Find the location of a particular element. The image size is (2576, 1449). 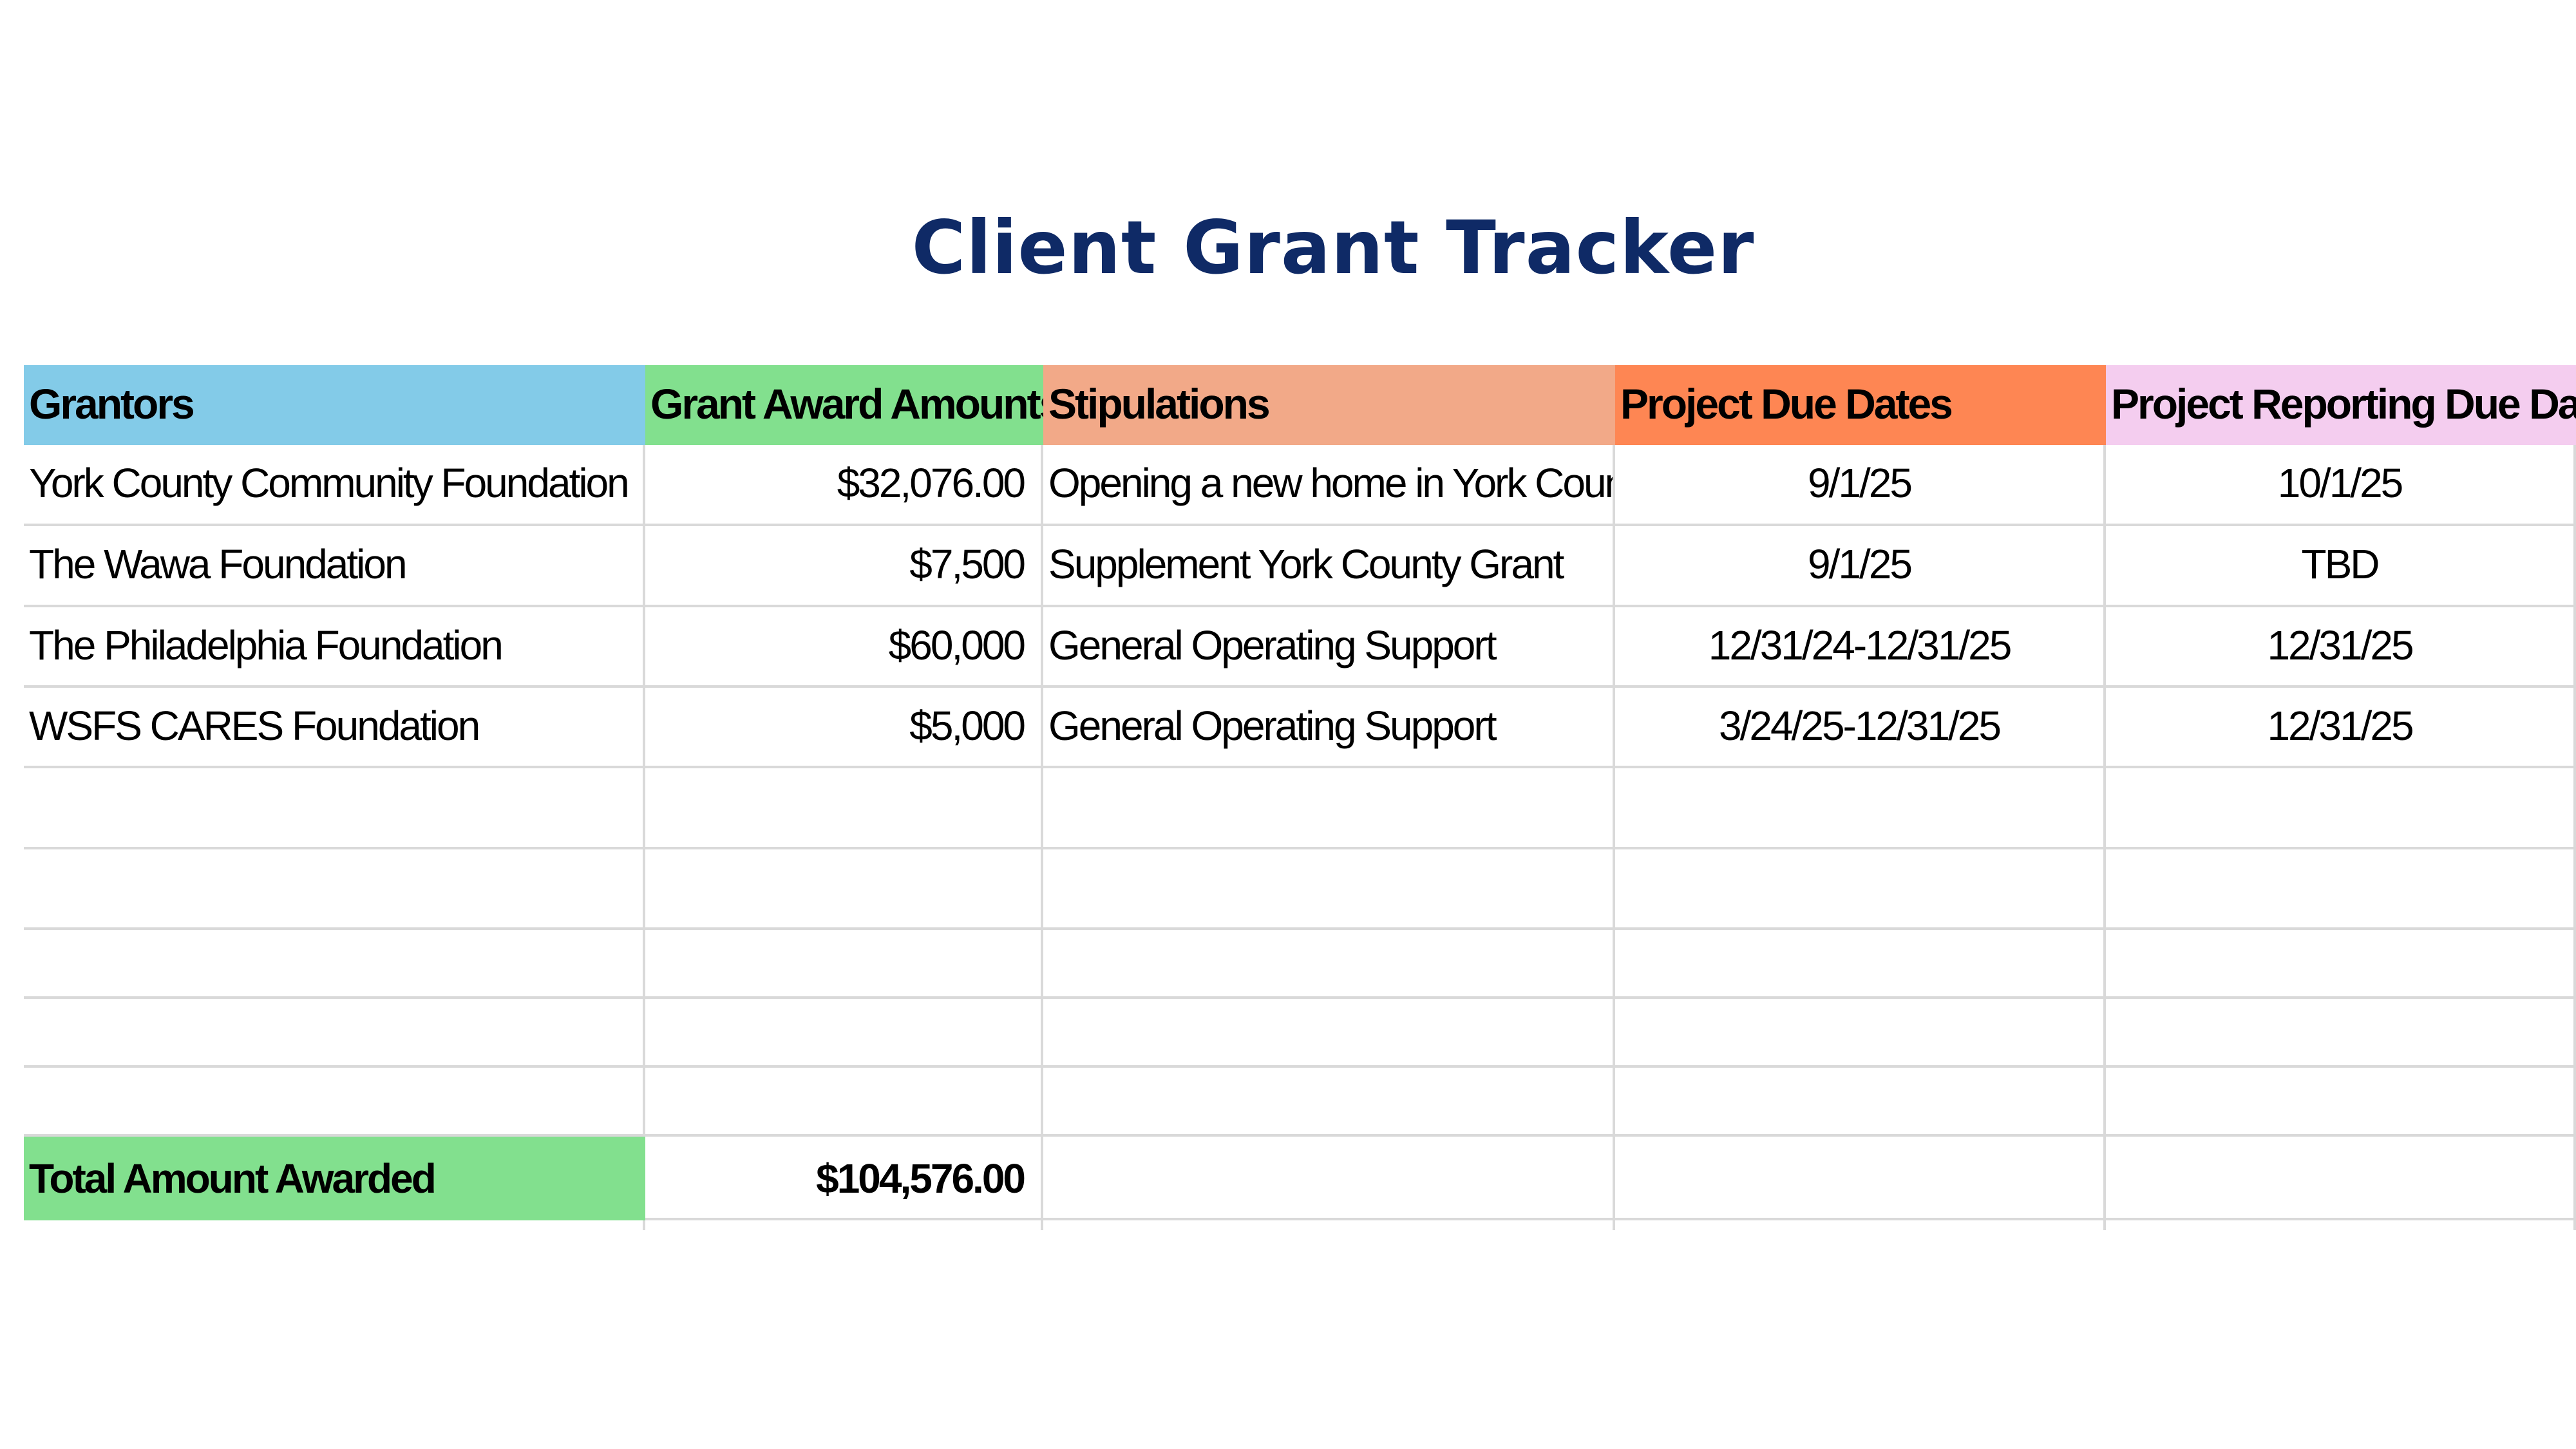

total-row: Total Amount Awarded $104,576.00 is located at coordinates (1300, 1178).